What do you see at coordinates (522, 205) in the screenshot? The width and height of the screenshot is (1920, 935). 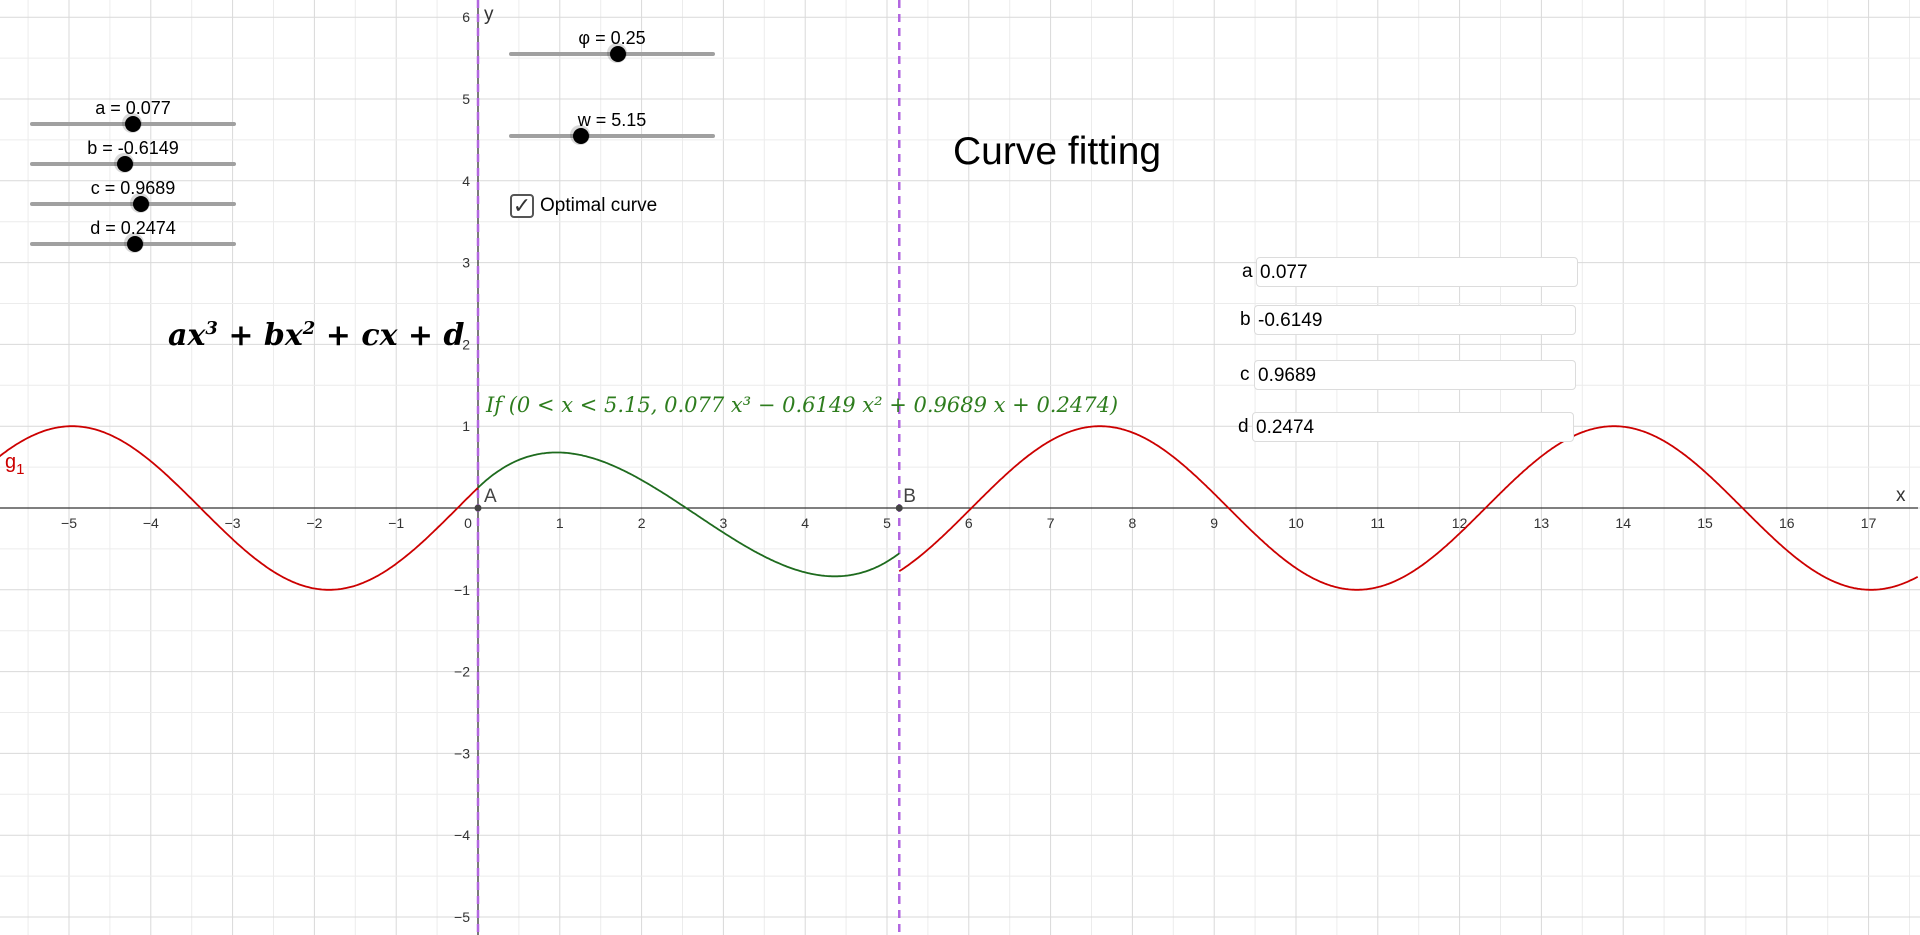 I see `optimal-curve-checkbox: ✓` at bounding box center [522, 205].